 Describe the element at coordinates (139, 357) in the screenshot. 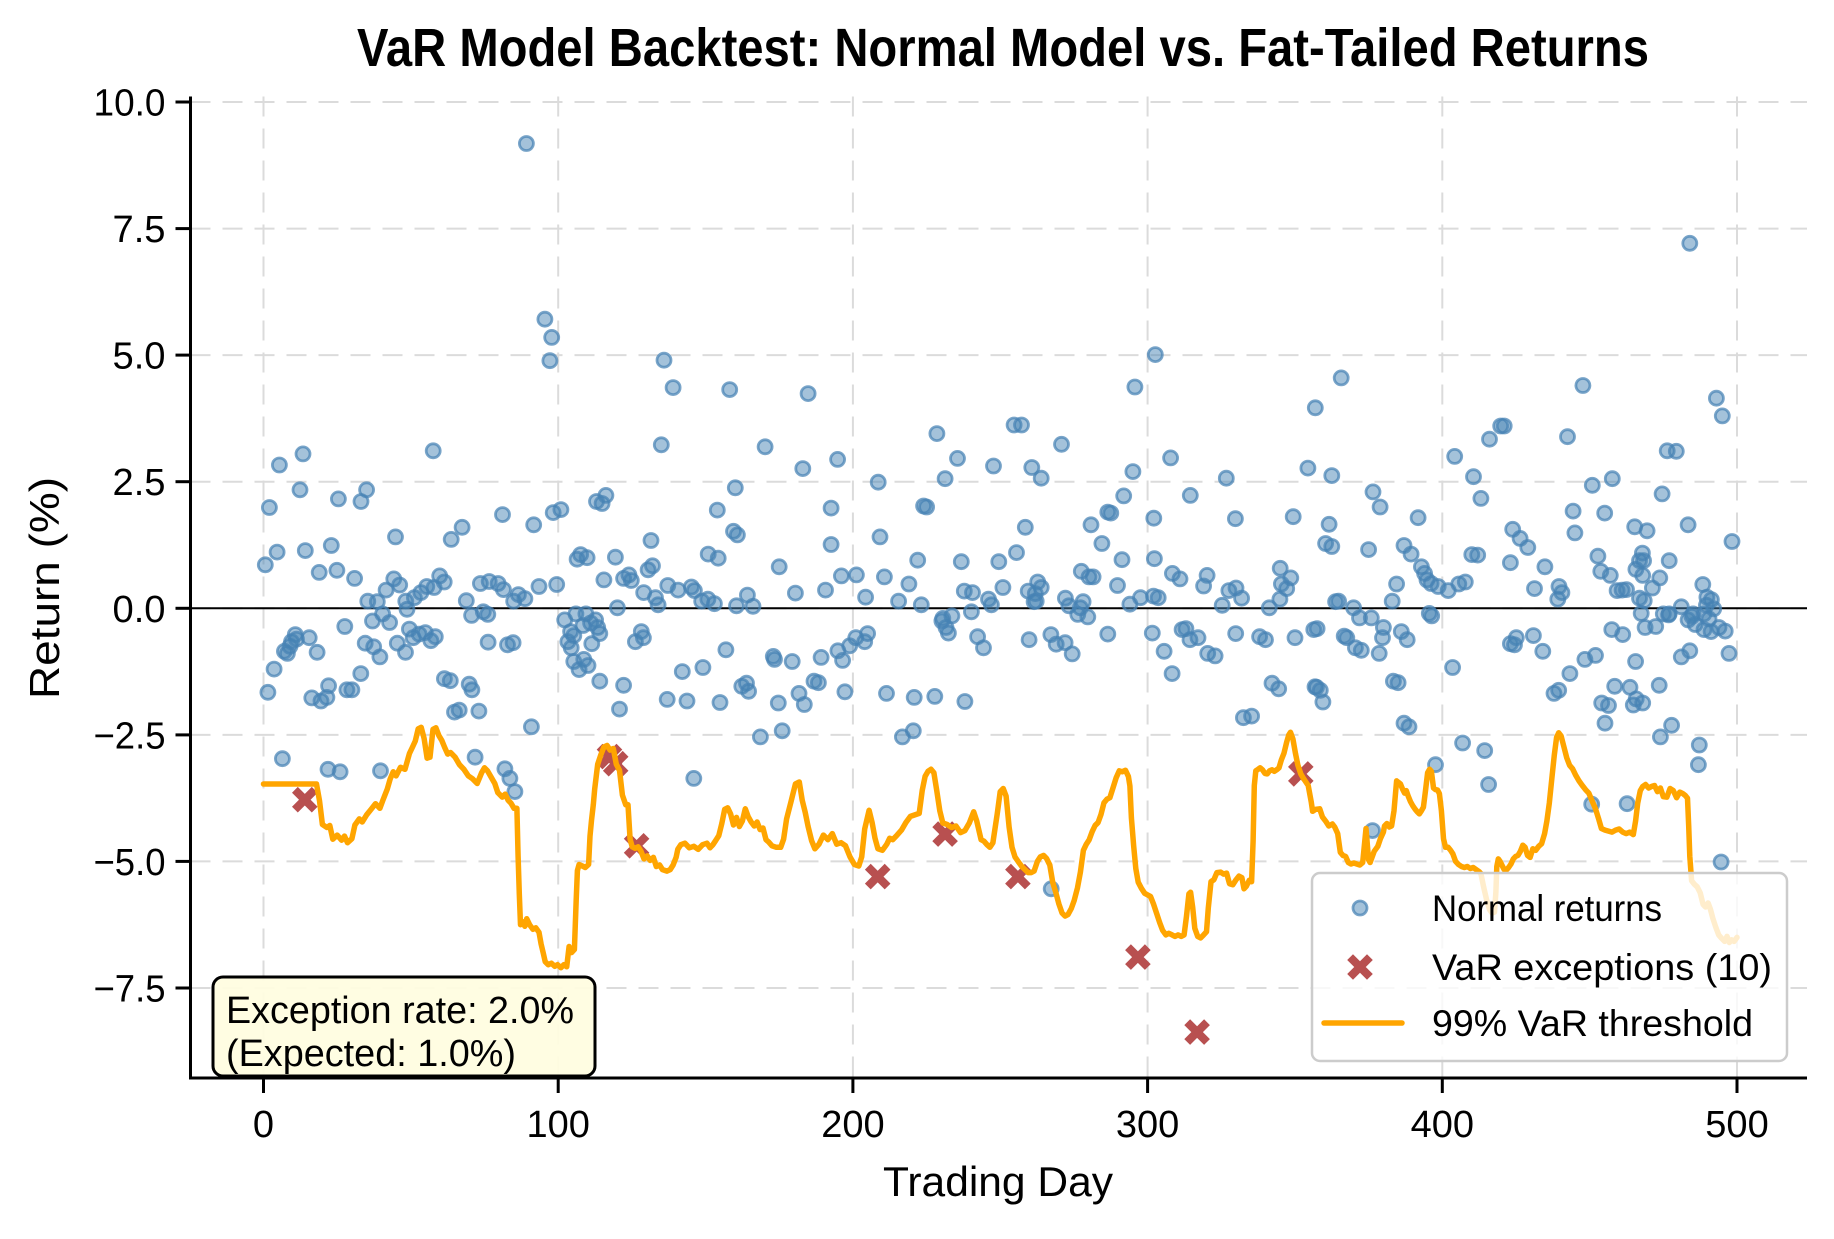

I see `svg-text: 5.0` at that location.